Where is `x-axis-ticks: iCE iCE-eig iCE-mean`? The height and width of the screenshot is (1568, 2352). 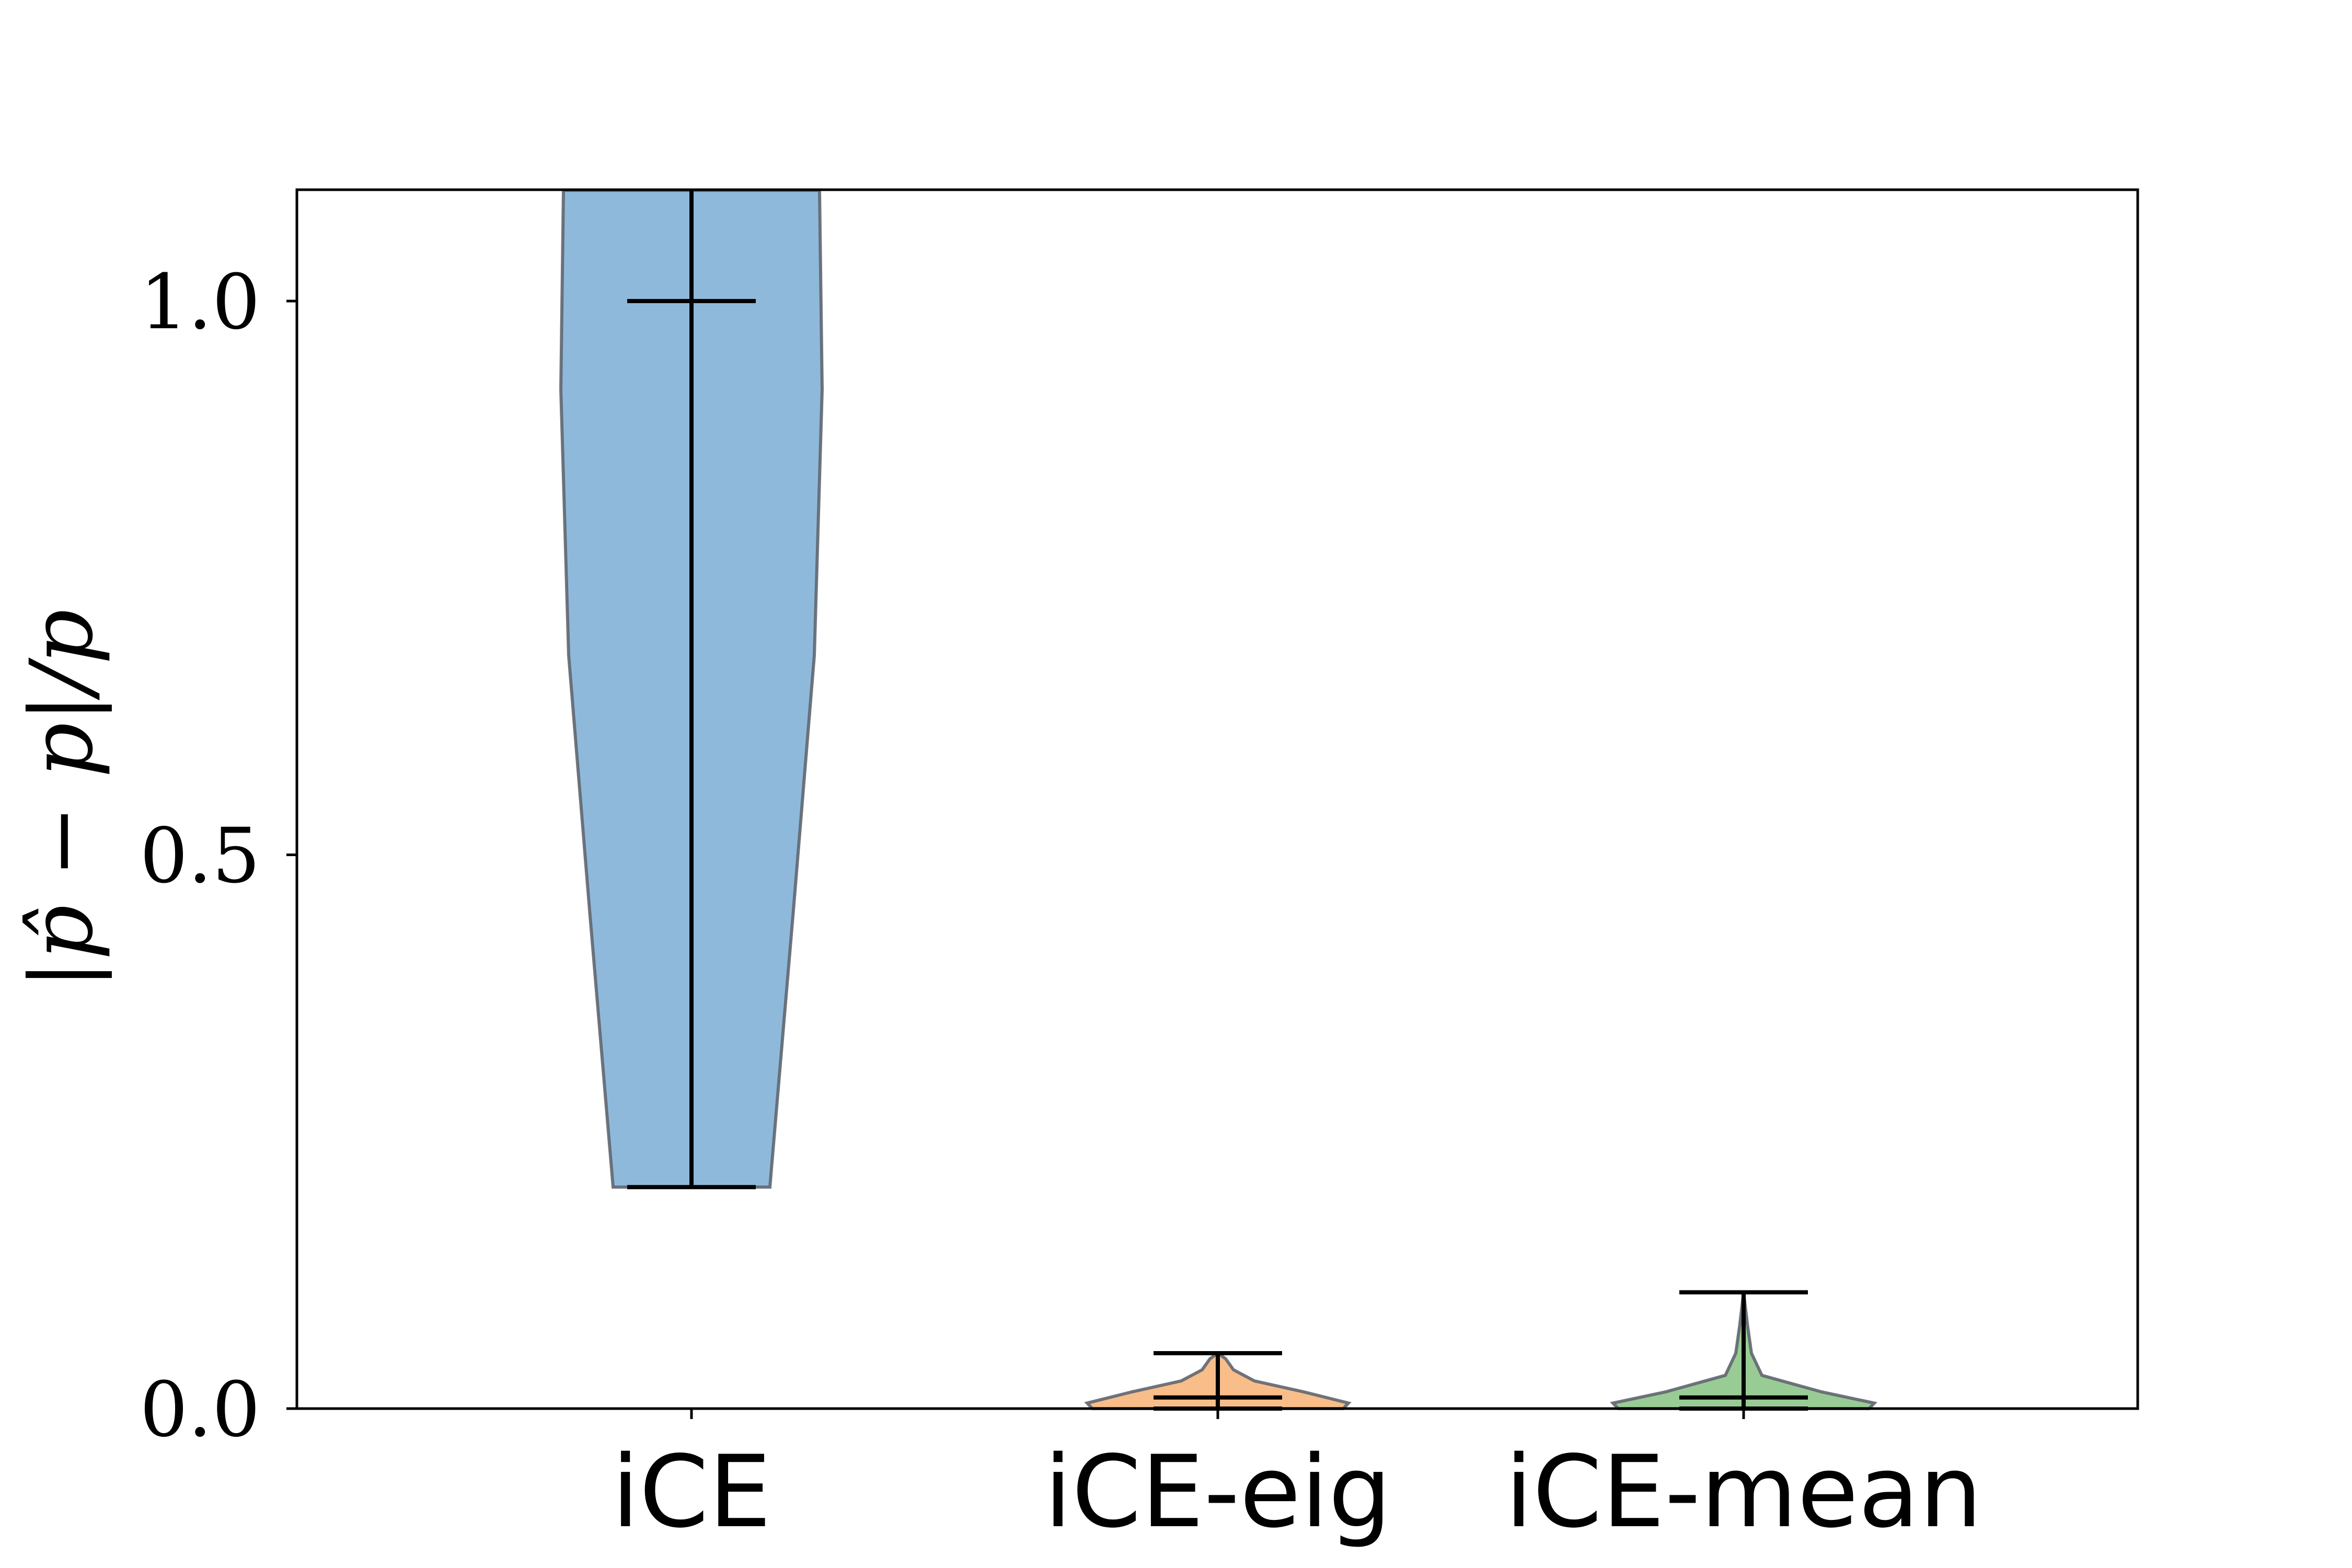 x-axis-ticks: iCE iCE-eig iCE-mean is located at coordinates (1297, 1479).